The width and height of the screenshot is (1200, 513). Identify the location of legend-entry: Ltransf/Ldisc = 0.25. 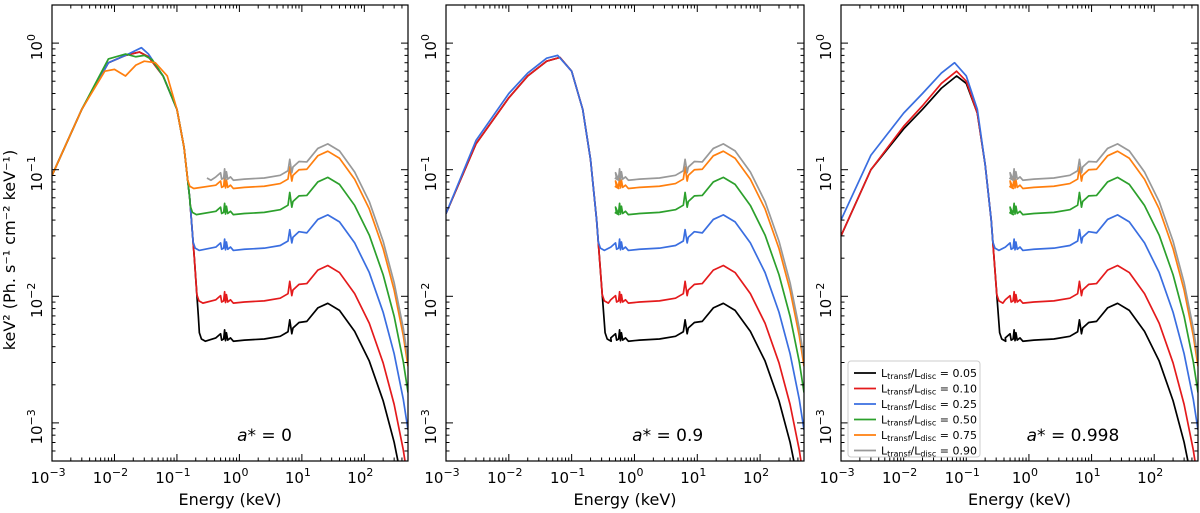
(929, 405).